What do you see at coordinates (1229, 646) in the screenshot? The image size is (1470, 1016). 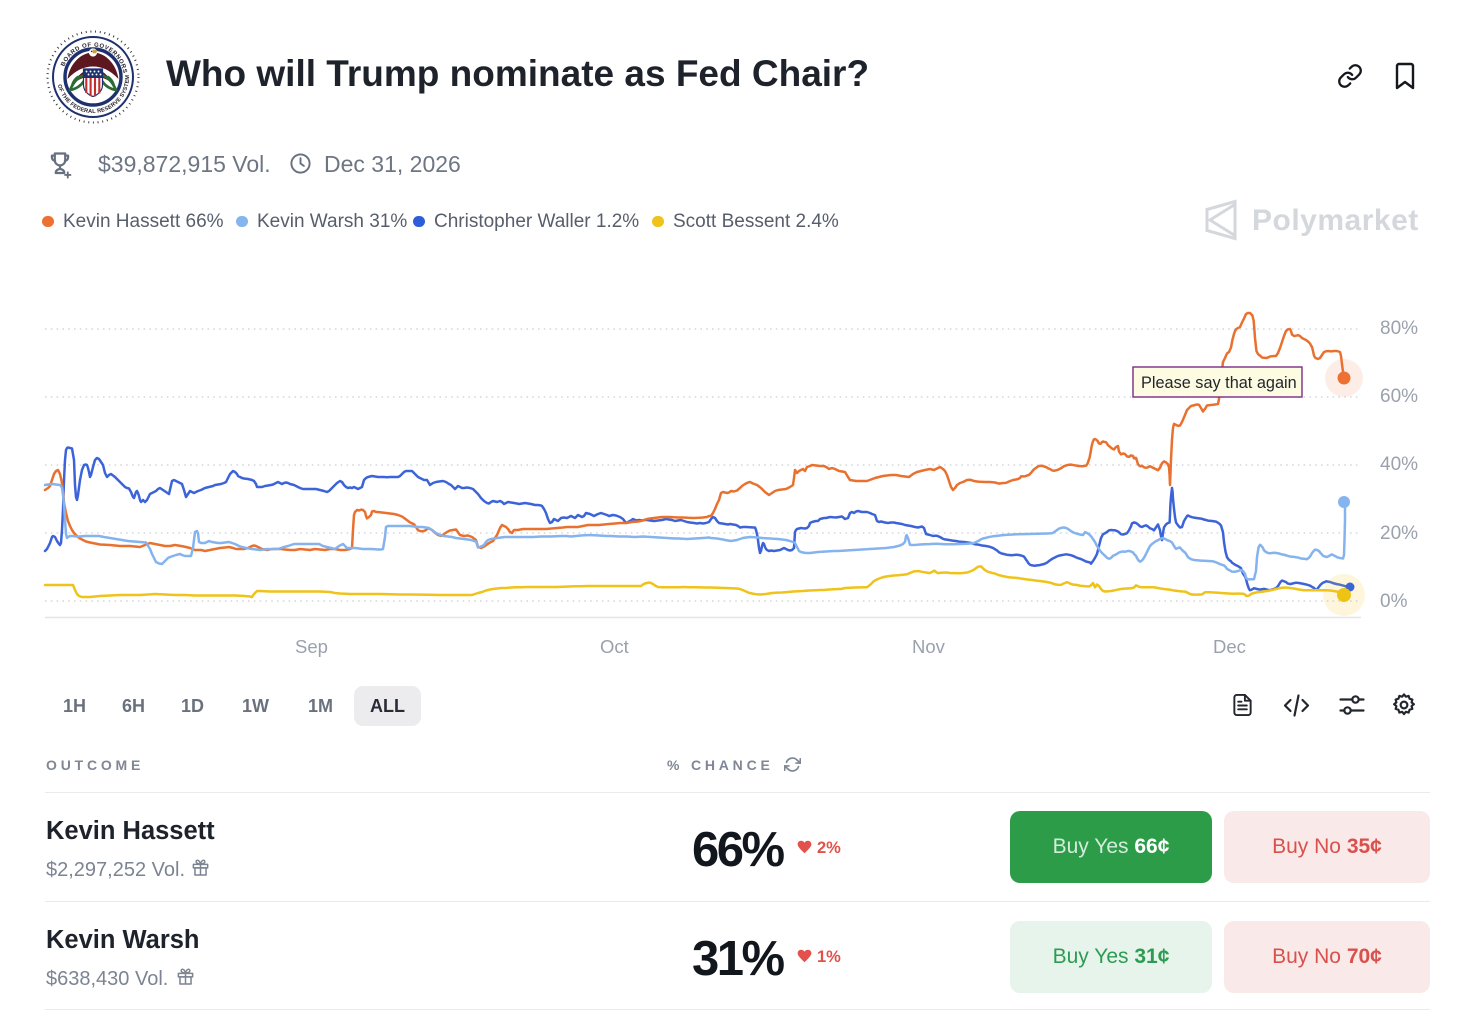 I see `svg-text: Dec` at bounding box center [1229, 646].